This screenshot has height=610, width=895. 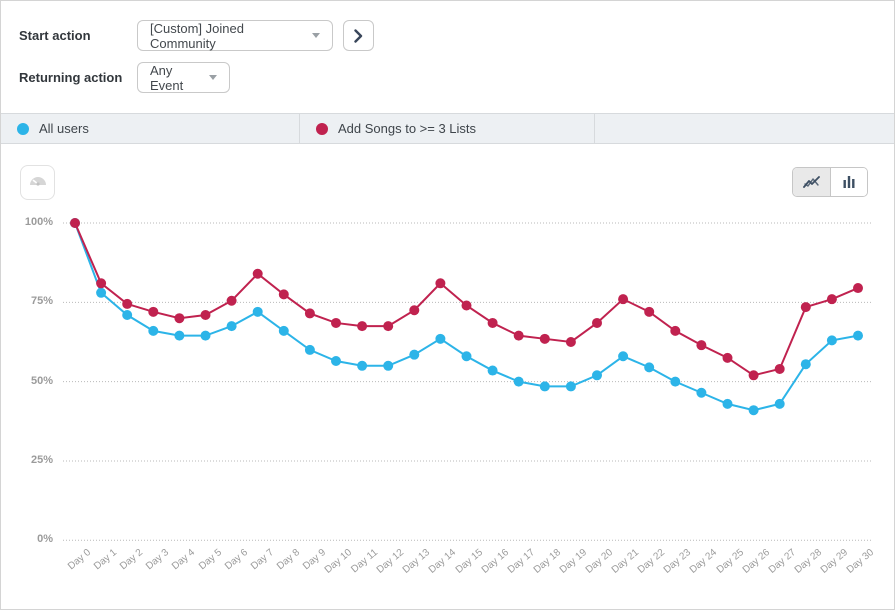 I want to click on legend-label: Add Songs to >= 3 Lists, so click(x=407, y=128).